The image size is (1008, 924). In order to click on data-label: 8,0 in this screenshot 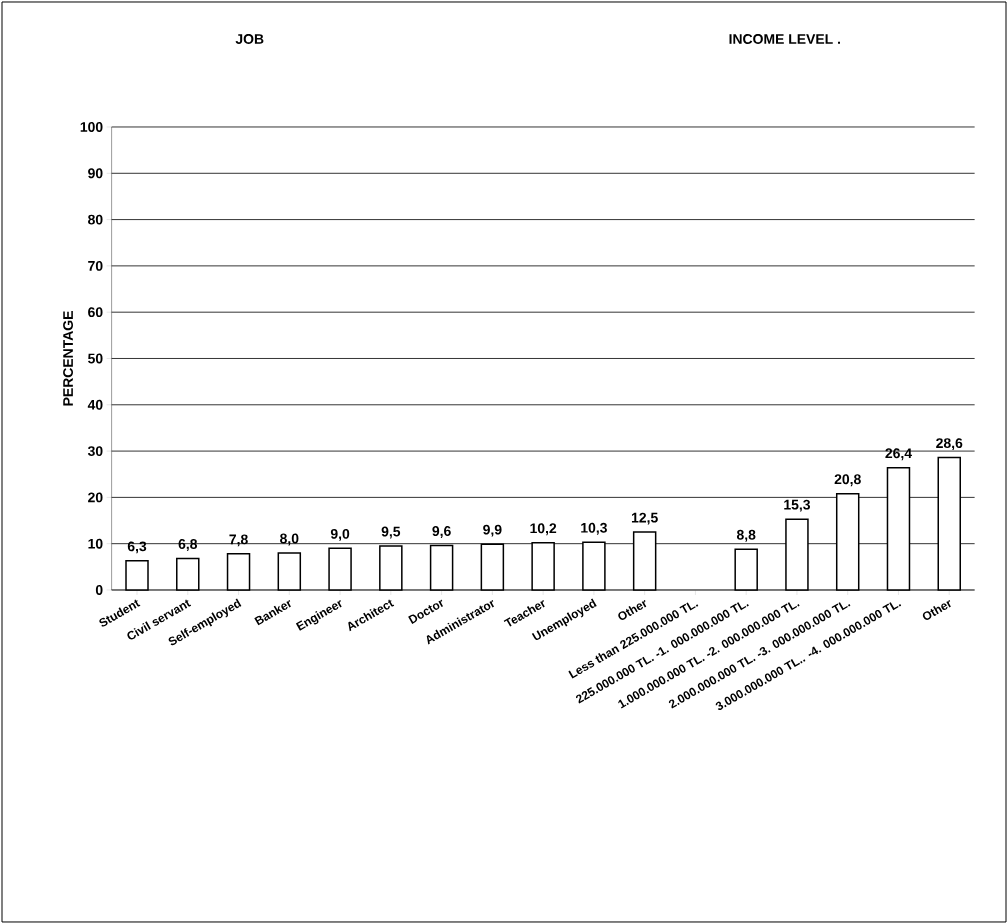, I will do `click(289, 539)`.